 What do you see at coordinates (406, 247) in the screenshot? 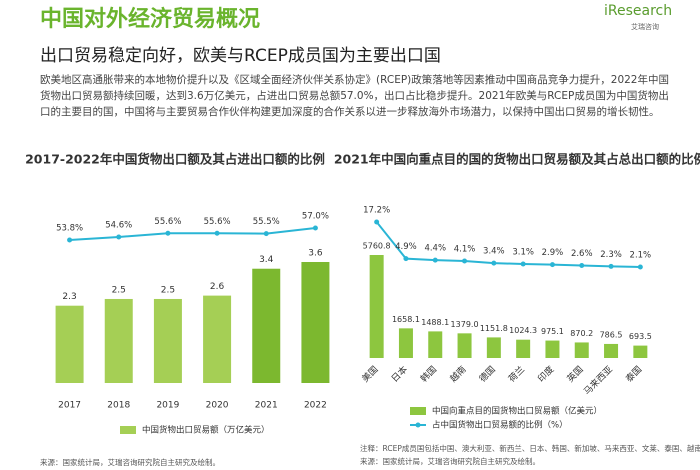
I see `line-label: 4.9%` at bounding box center [406, 247].